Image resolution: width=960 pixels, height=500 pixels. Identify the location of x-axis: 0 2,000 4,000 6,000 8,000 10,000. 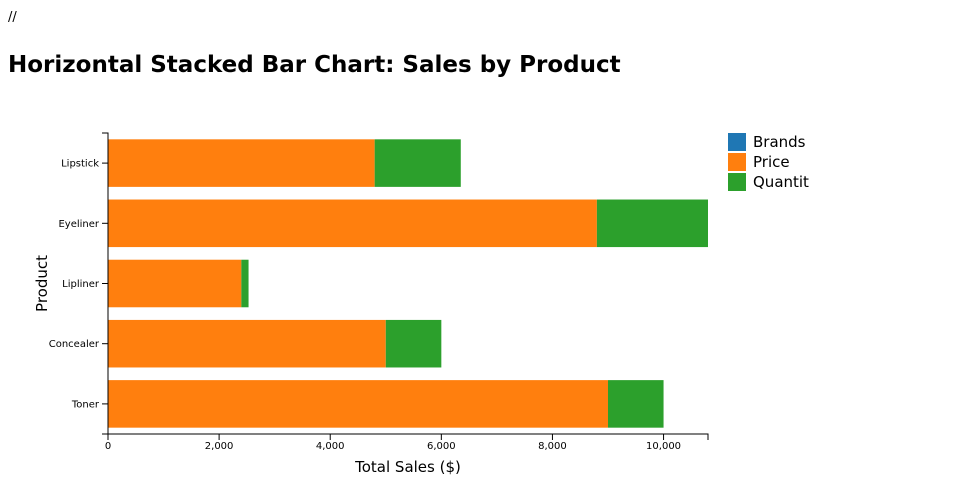
(407, 442).